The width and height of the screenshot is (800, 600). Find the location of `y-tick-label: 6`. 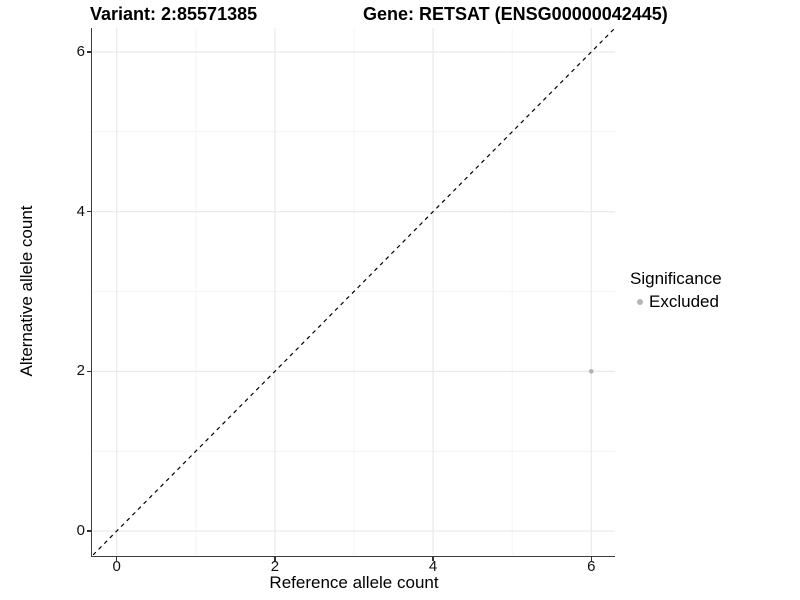

y-tick-label: 6 is located at coordinates (80, 51).